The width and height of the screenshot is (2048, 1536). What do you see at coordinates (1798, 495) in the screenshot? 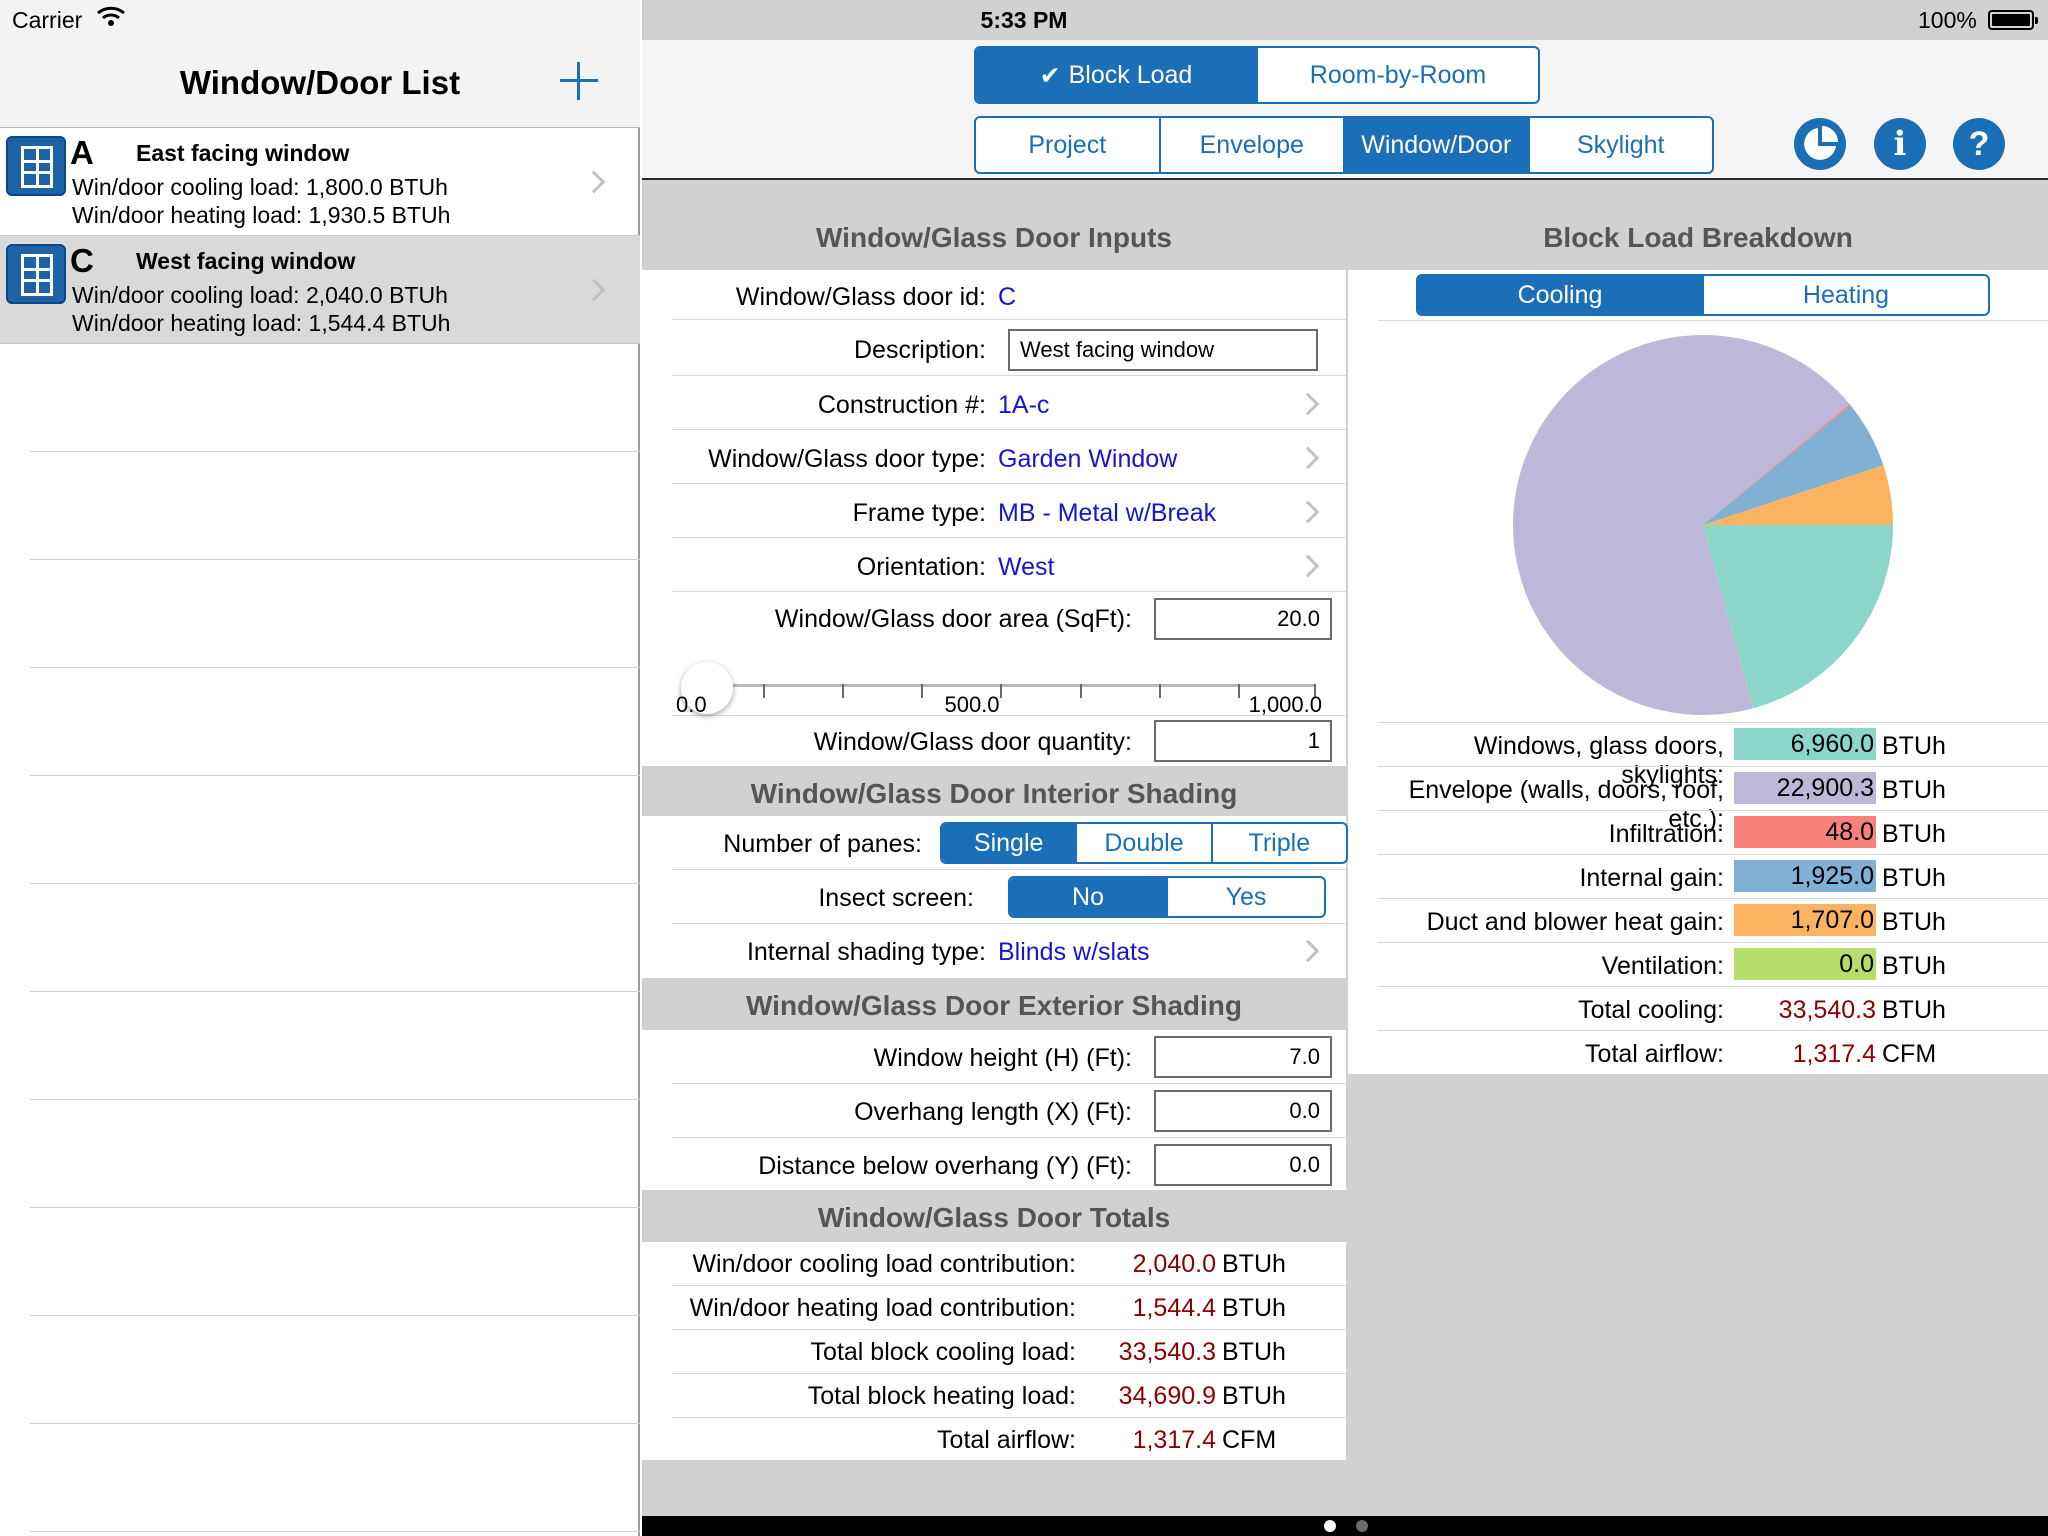
I see `pie-slice-duct-and-blower-heat-gain` at bounding box center [1798, 495].